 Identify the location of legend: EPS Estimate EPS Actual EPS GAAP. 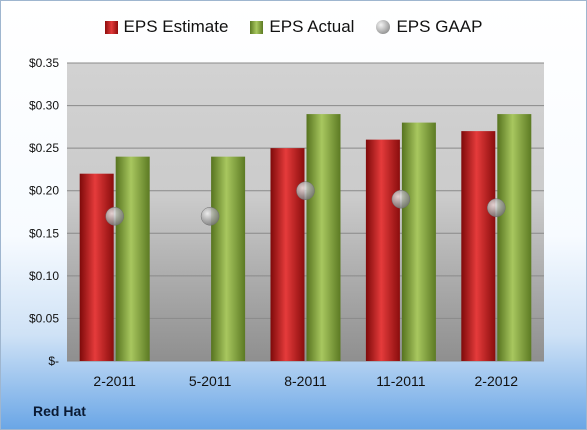
(293, 27).